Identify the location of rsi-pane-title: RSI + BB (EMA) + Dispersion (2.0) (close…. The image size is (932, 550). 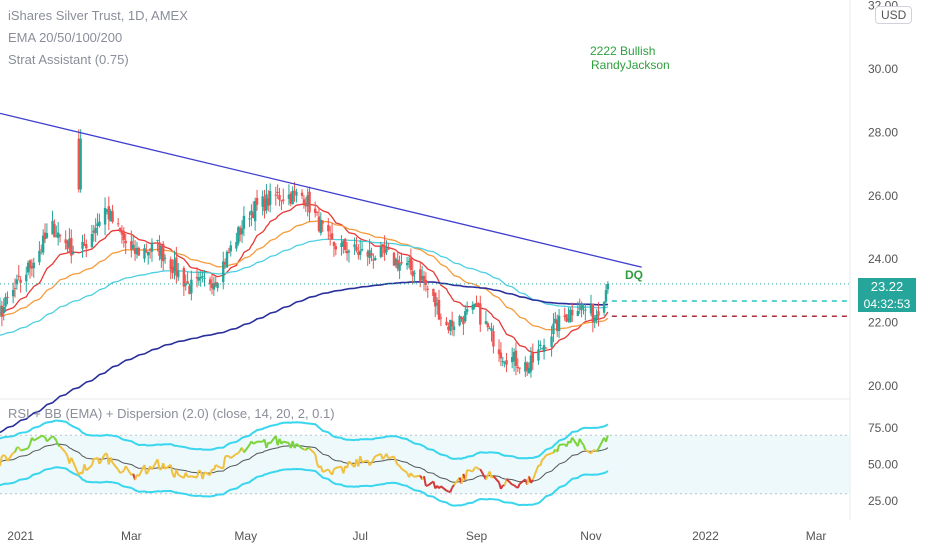
(171, 413).